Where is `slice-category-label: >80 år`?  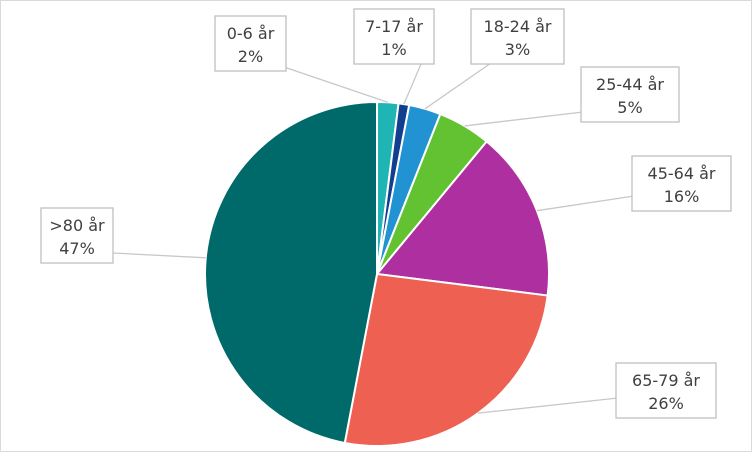 slice-category-label: >80 år is located at coordinates (77, 225).